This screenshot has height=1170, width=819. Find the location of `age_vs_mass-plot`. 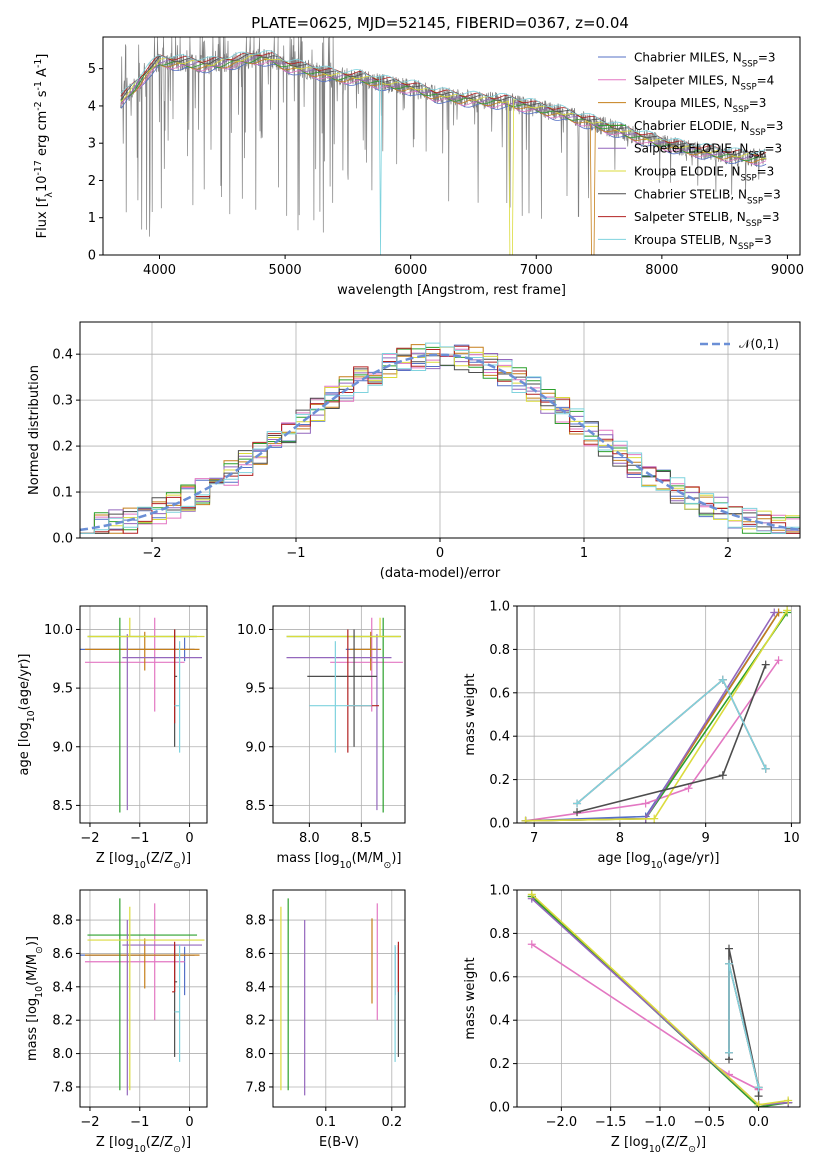

age_vs_mass-plot is located at coordinates (344, 715).